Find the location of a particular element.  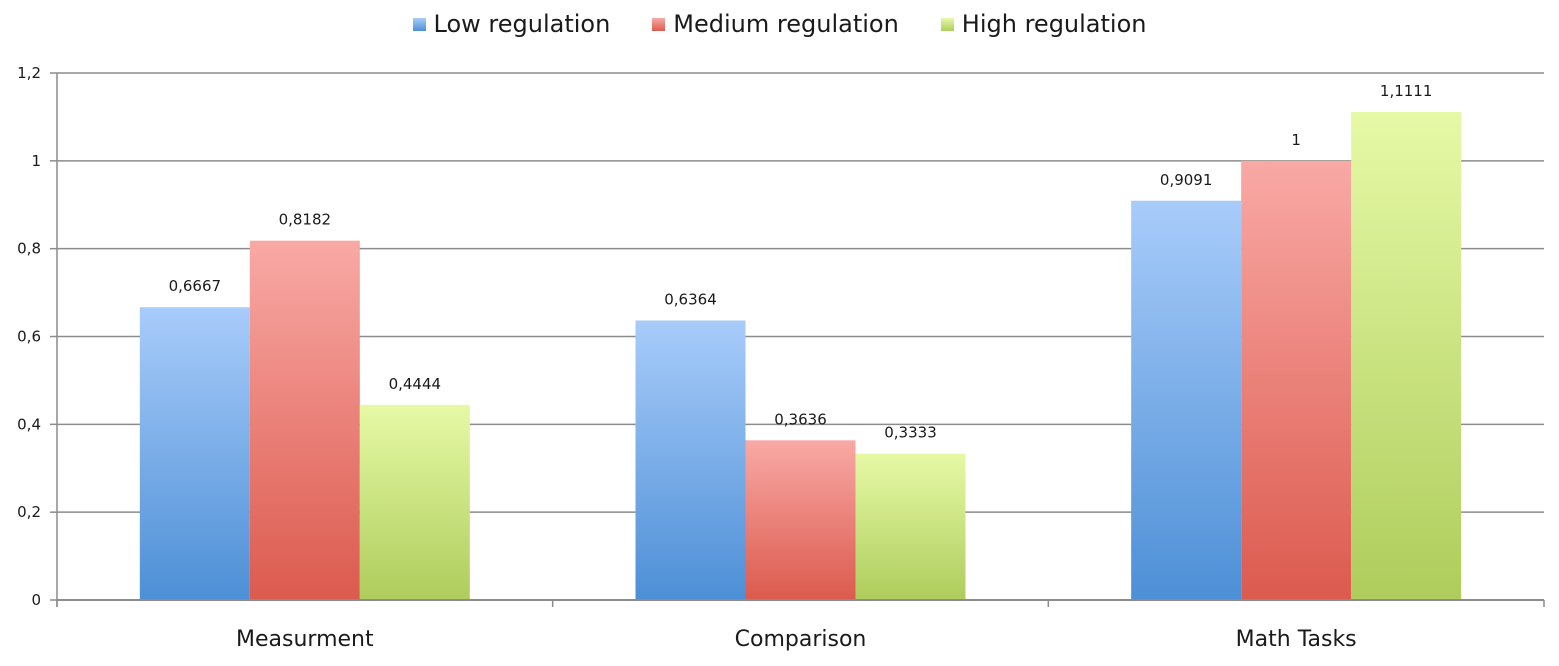

data-label-low-regulation-measurment: 0,6667 is located at coordinates (195, 286).